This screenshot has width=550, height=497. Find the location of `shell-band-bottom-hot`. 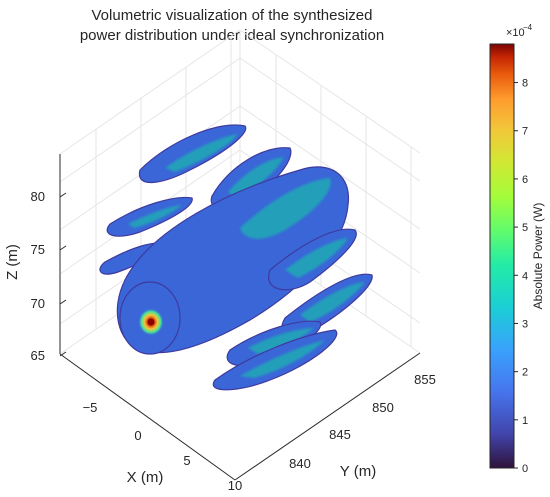

shell-band-bottom-hot is located at coordinates (282, 359).